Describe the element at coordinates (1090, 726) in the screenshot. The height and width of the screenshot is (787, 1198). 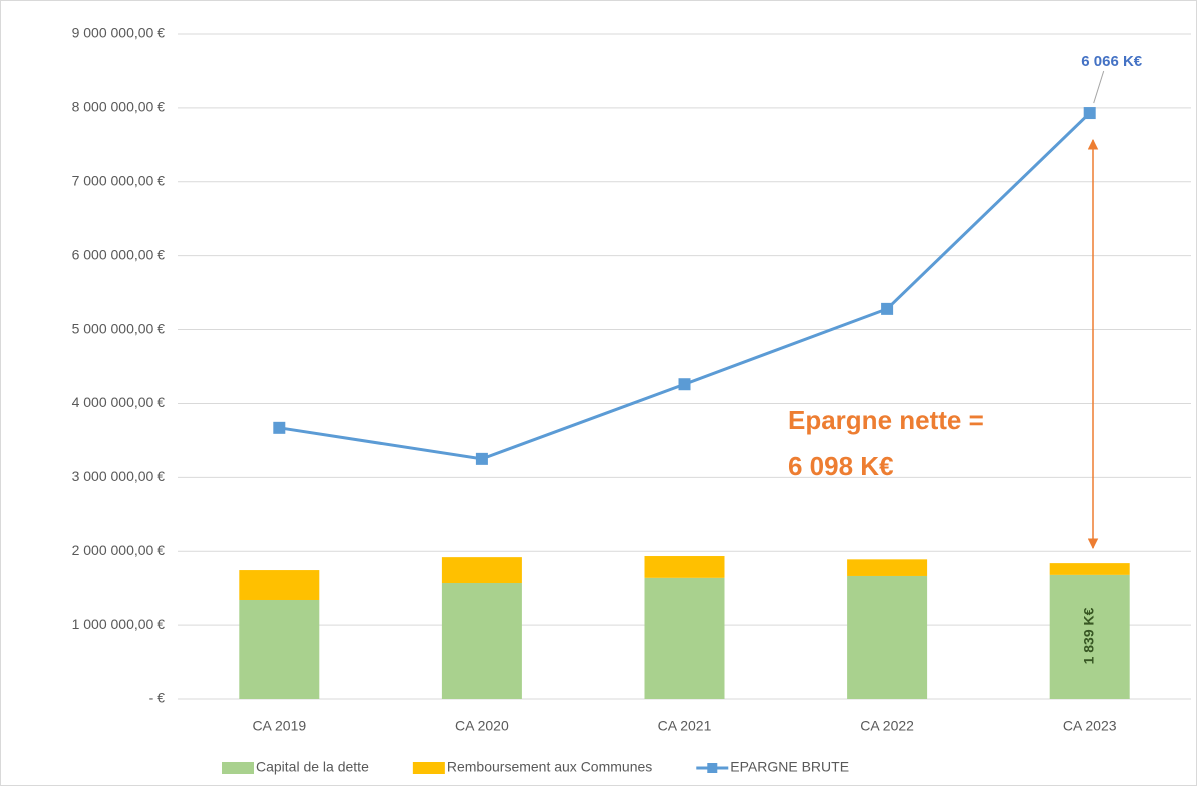
I see `x-tick-label: CA 2023` at that location.